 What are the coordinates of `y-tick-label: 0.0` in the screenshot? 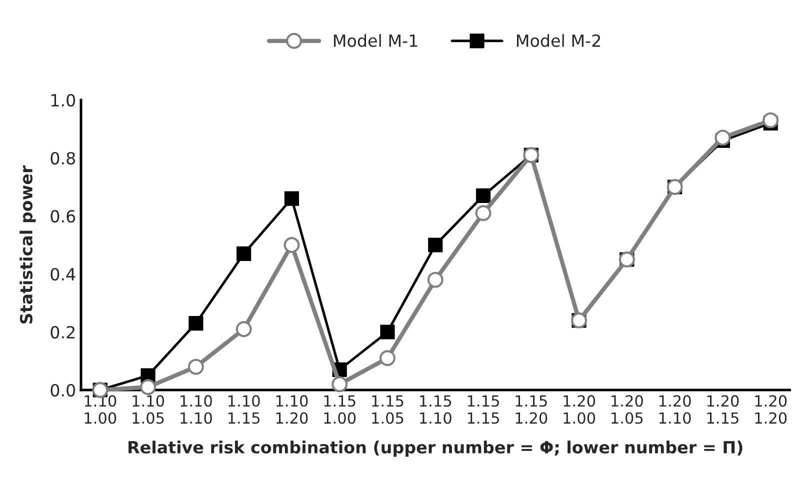 It's located at (63, 390).